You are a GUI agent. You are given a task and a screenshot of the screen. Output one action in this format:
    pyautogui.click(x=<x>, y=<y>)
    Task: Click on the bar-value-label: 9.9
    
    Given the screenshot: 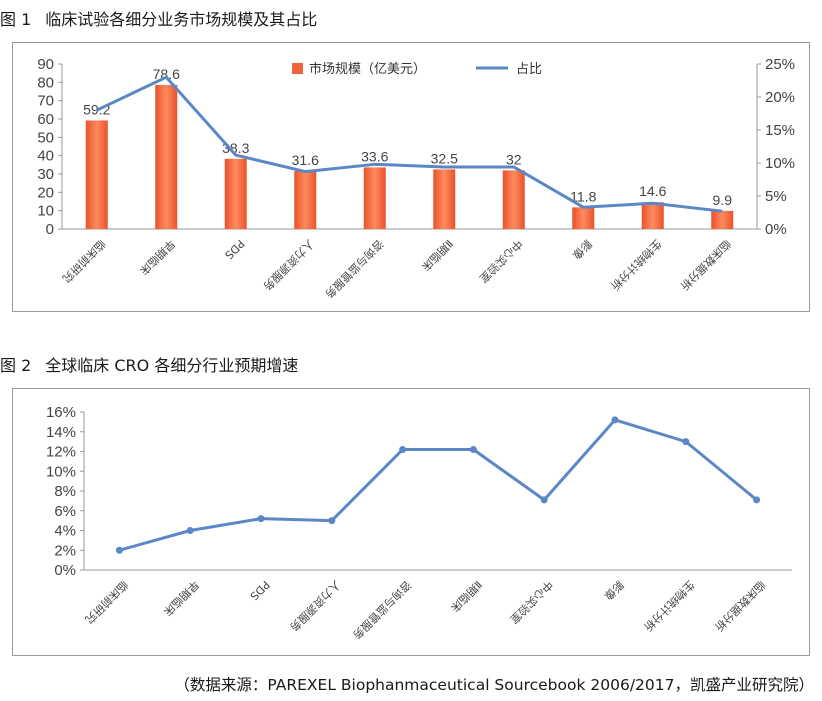 What is the action you would take?
    pyautogui.click(x=723, y=200)
    